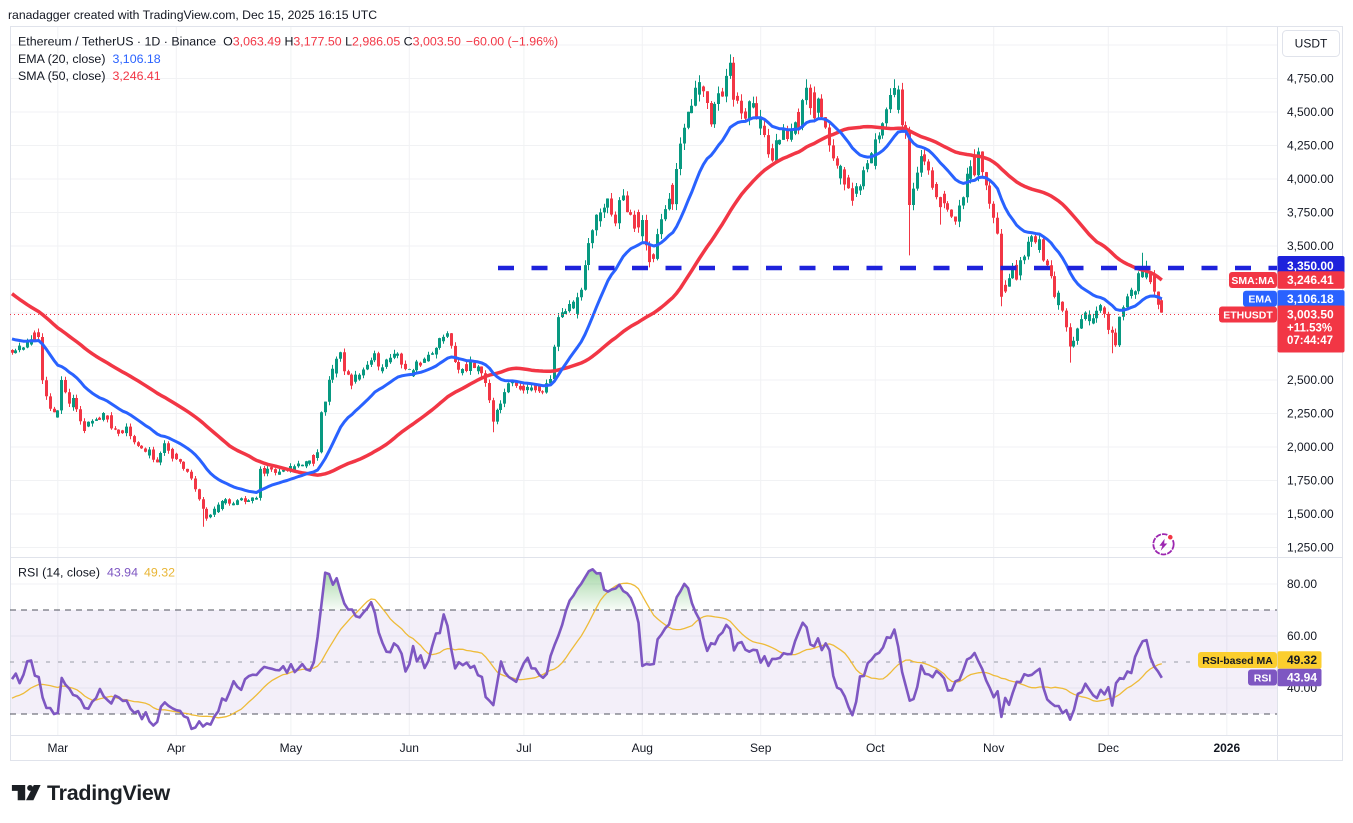  Describe the element at coordinates (1310, 380) in the screenshot. I see `svg-text: 2,500.00` at that location.